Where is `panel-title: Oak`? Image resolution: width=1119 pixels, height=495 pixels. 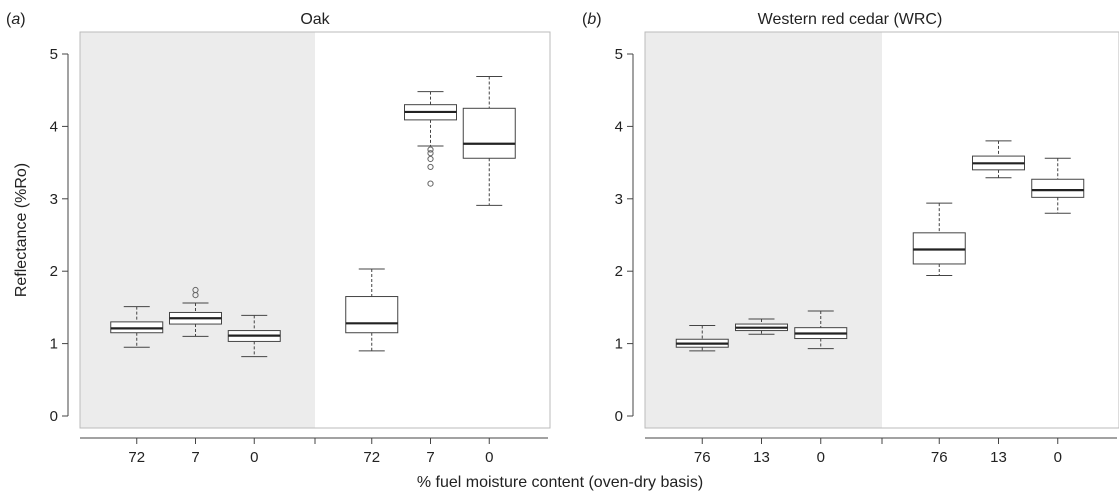 panel-title: Oak is located at coordinates (315, 19).